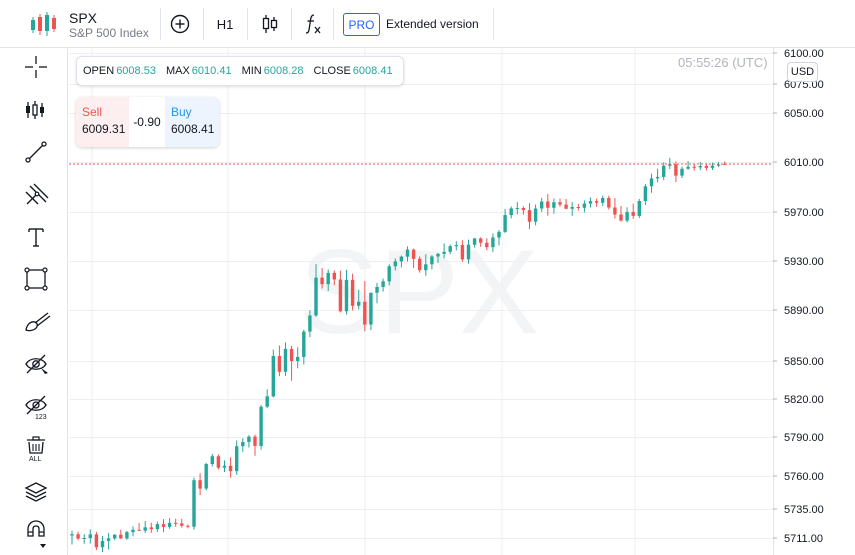  I want to click on pitchfork-tool-button, so click(44, 195).